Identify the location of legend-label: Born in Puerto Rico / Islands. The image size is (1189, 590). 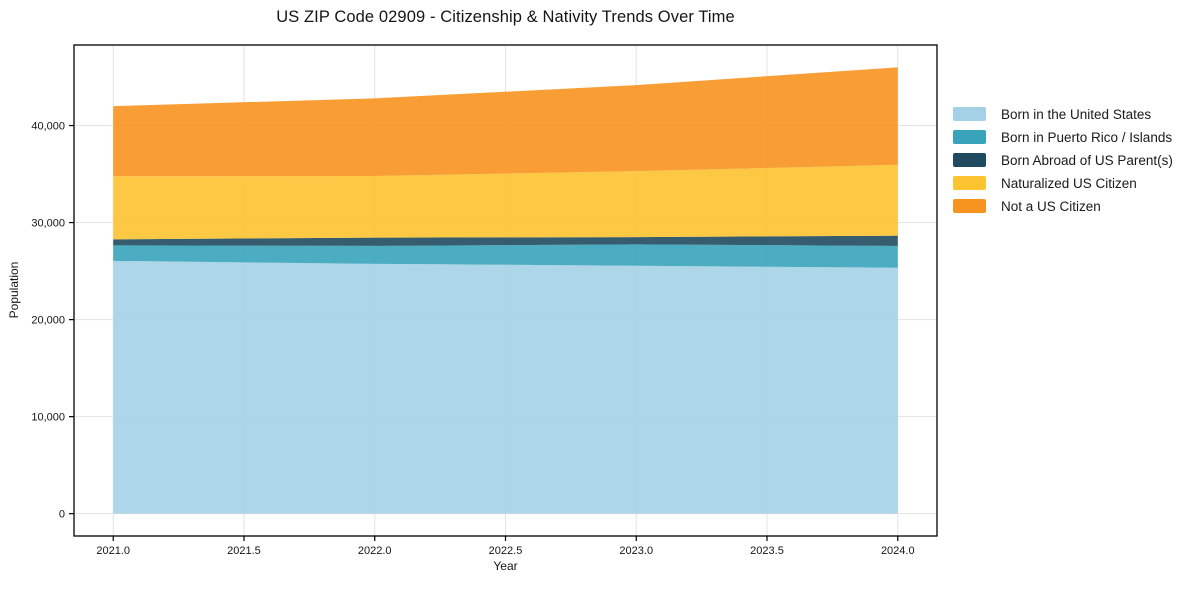
(1087, 137).